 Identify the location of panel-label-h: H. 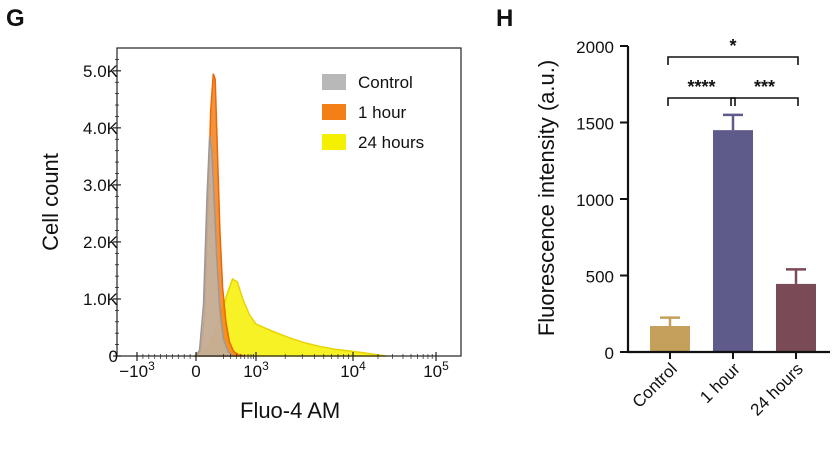
(504, 18).